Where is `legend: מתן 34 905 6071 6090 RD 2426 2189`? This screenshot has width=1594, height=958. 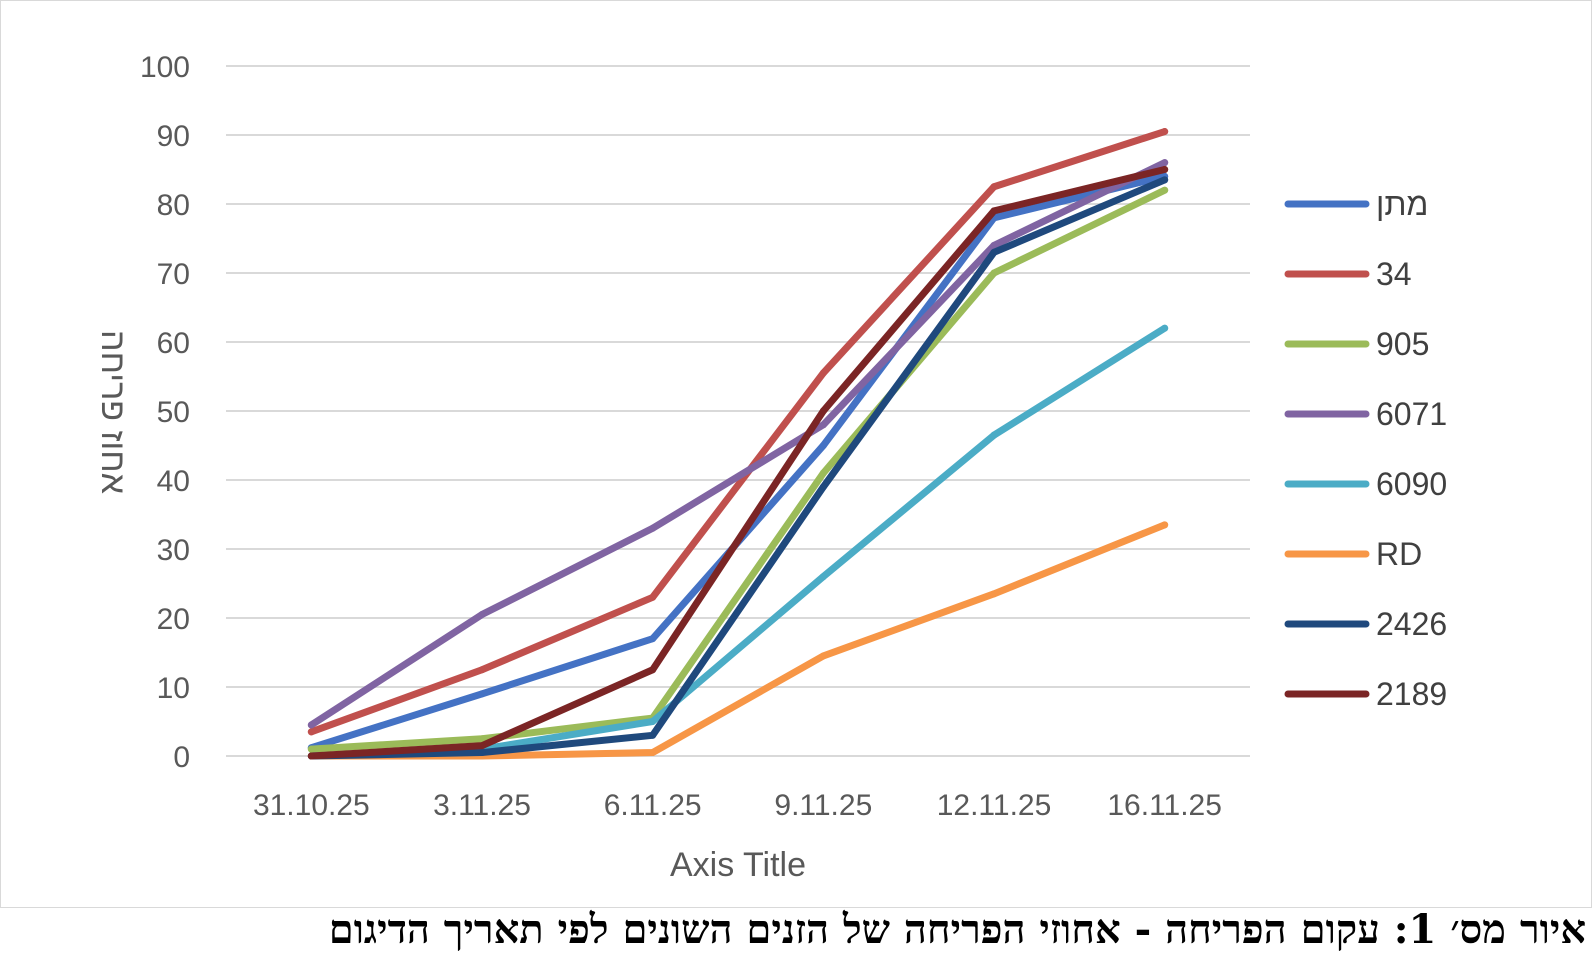 legend: מתן 34 905 6071 6090 RD 2426 2189 is located at coordinates (1365, 449).